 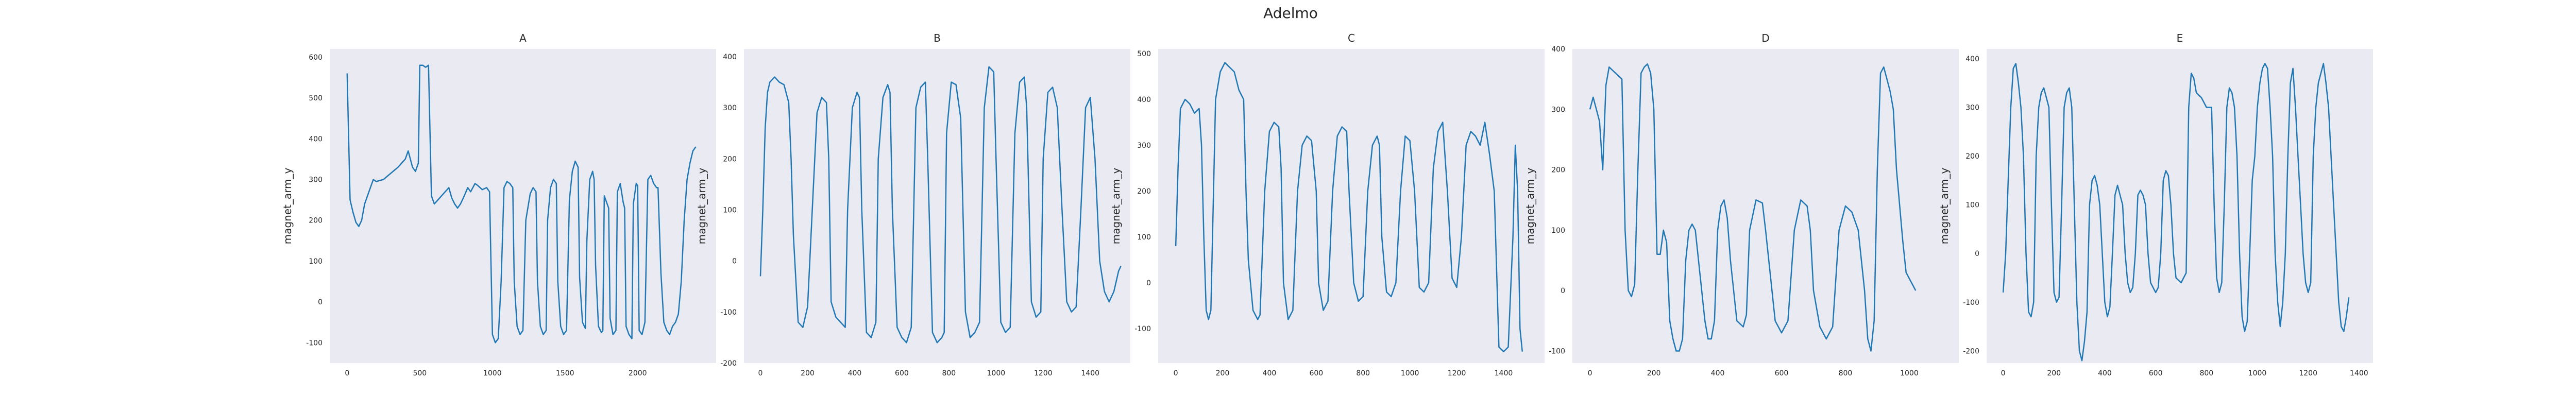 I want to click on y-tick-label: 600, so click(x=316, y=58).